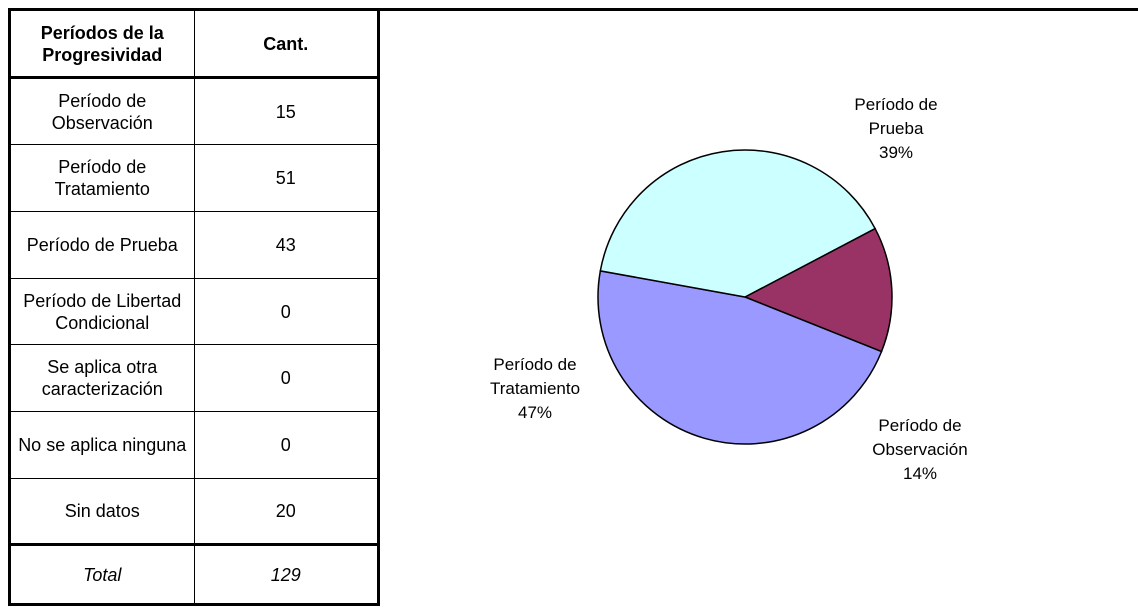  I want to click on row-cant-sindatos: 20, so click(286, 511).